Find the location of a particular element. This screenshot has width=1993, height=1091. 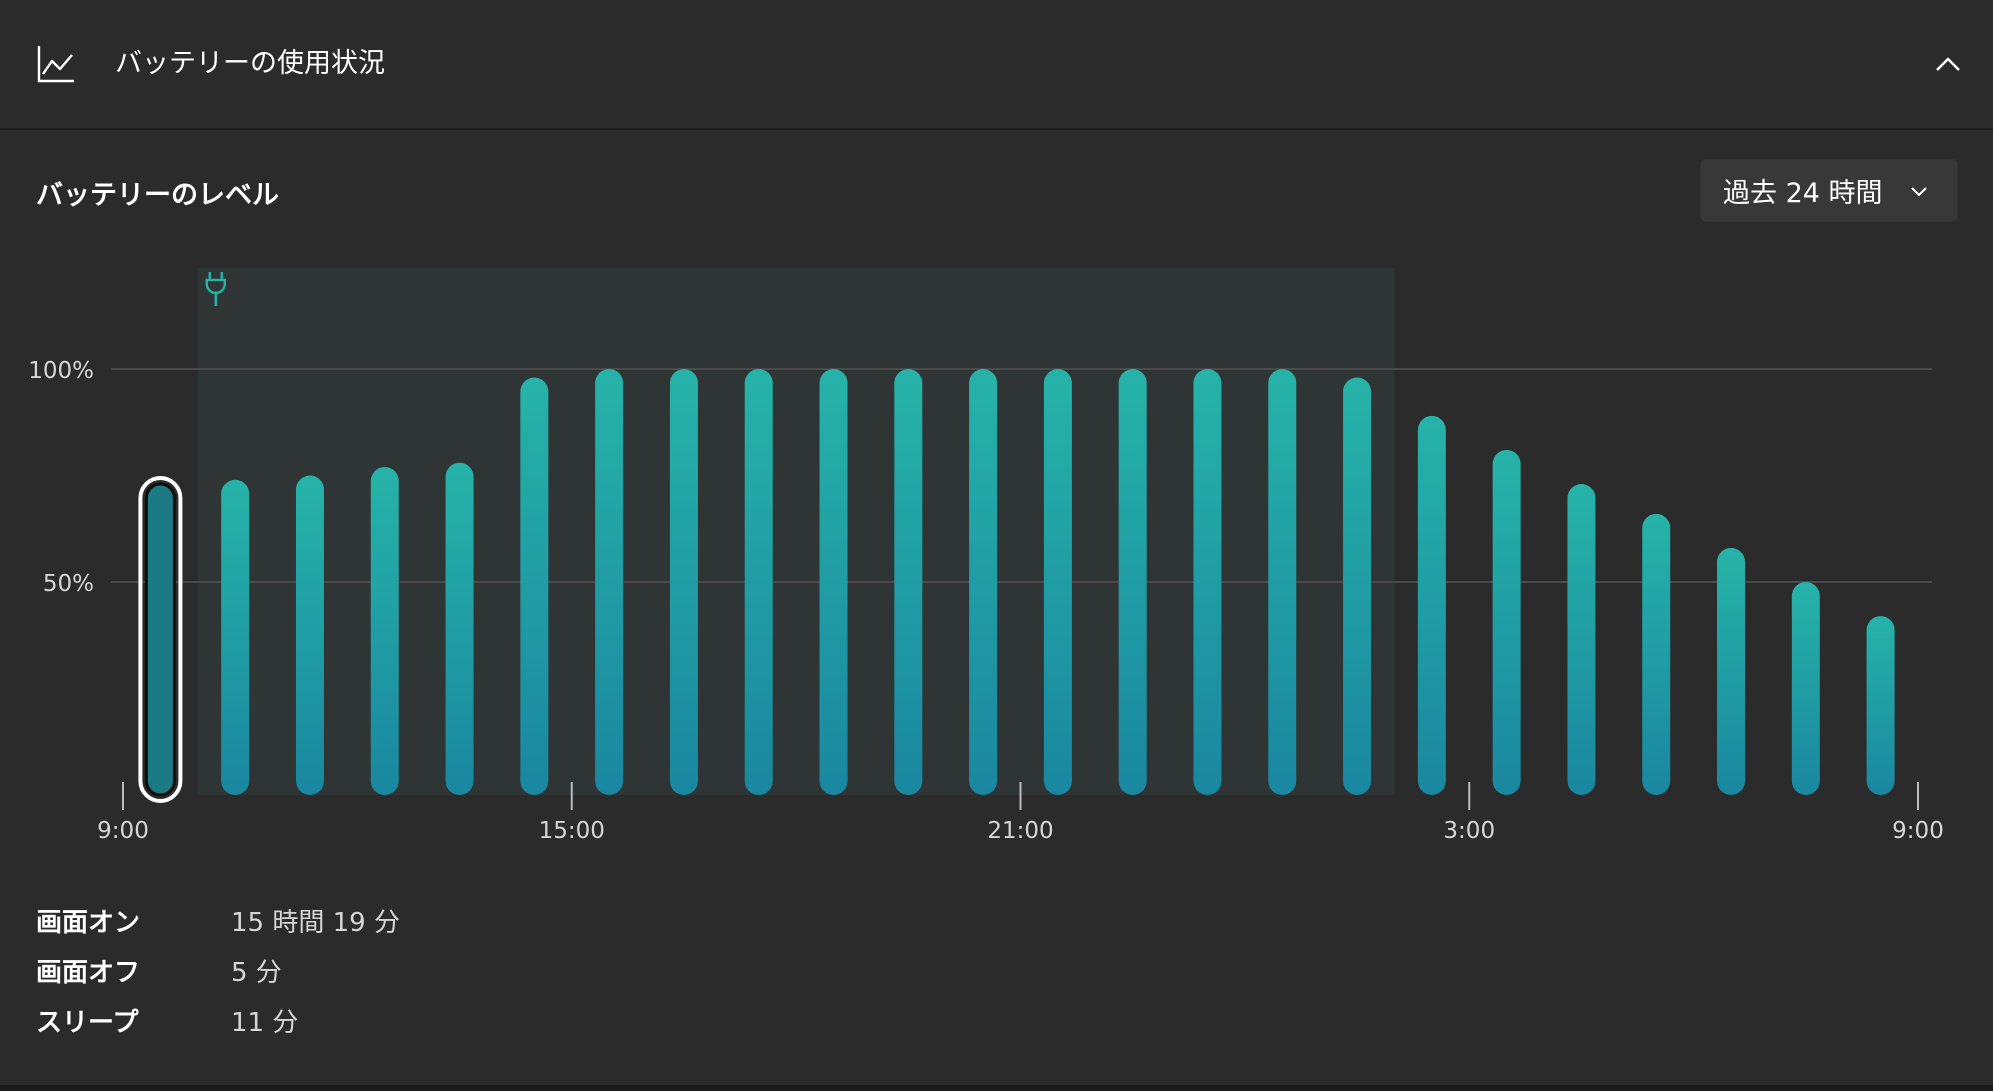

battery-level-title: バッテリーのレベル is located at coordinates (157, 195).